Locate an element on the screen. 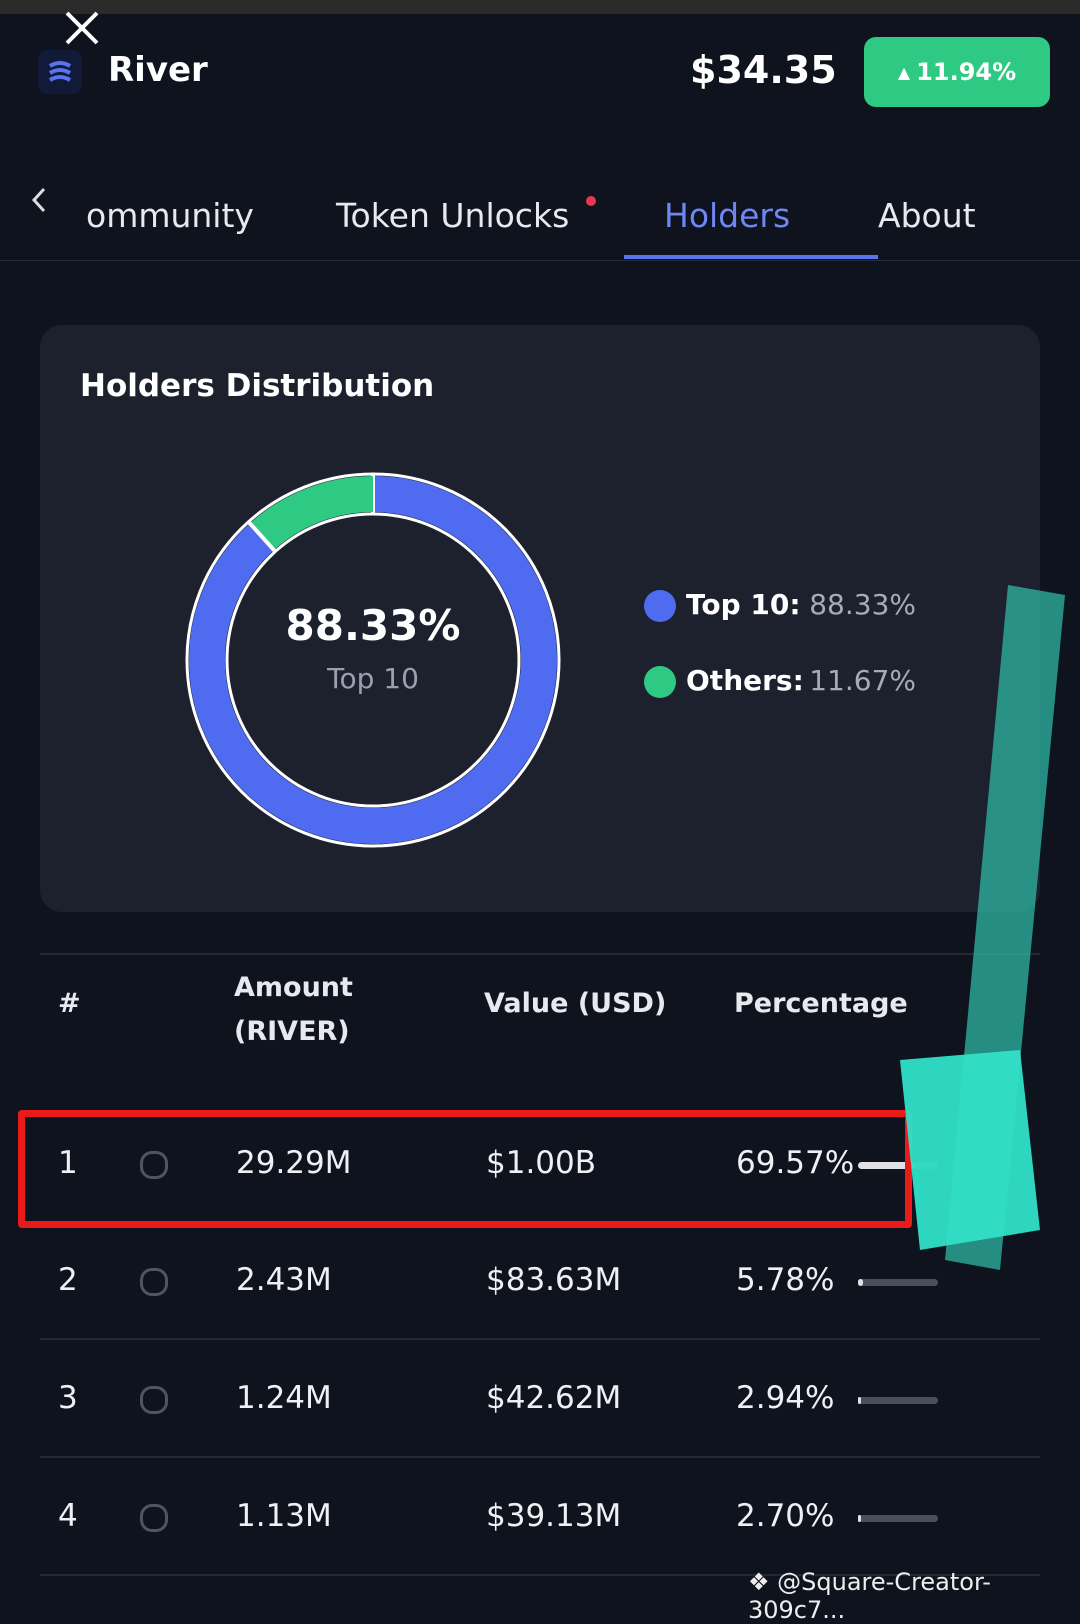 Image resolution: width=1080 pixels, height=1624 pixels. table-cell: 1 is located at coordinates (68, 1163).